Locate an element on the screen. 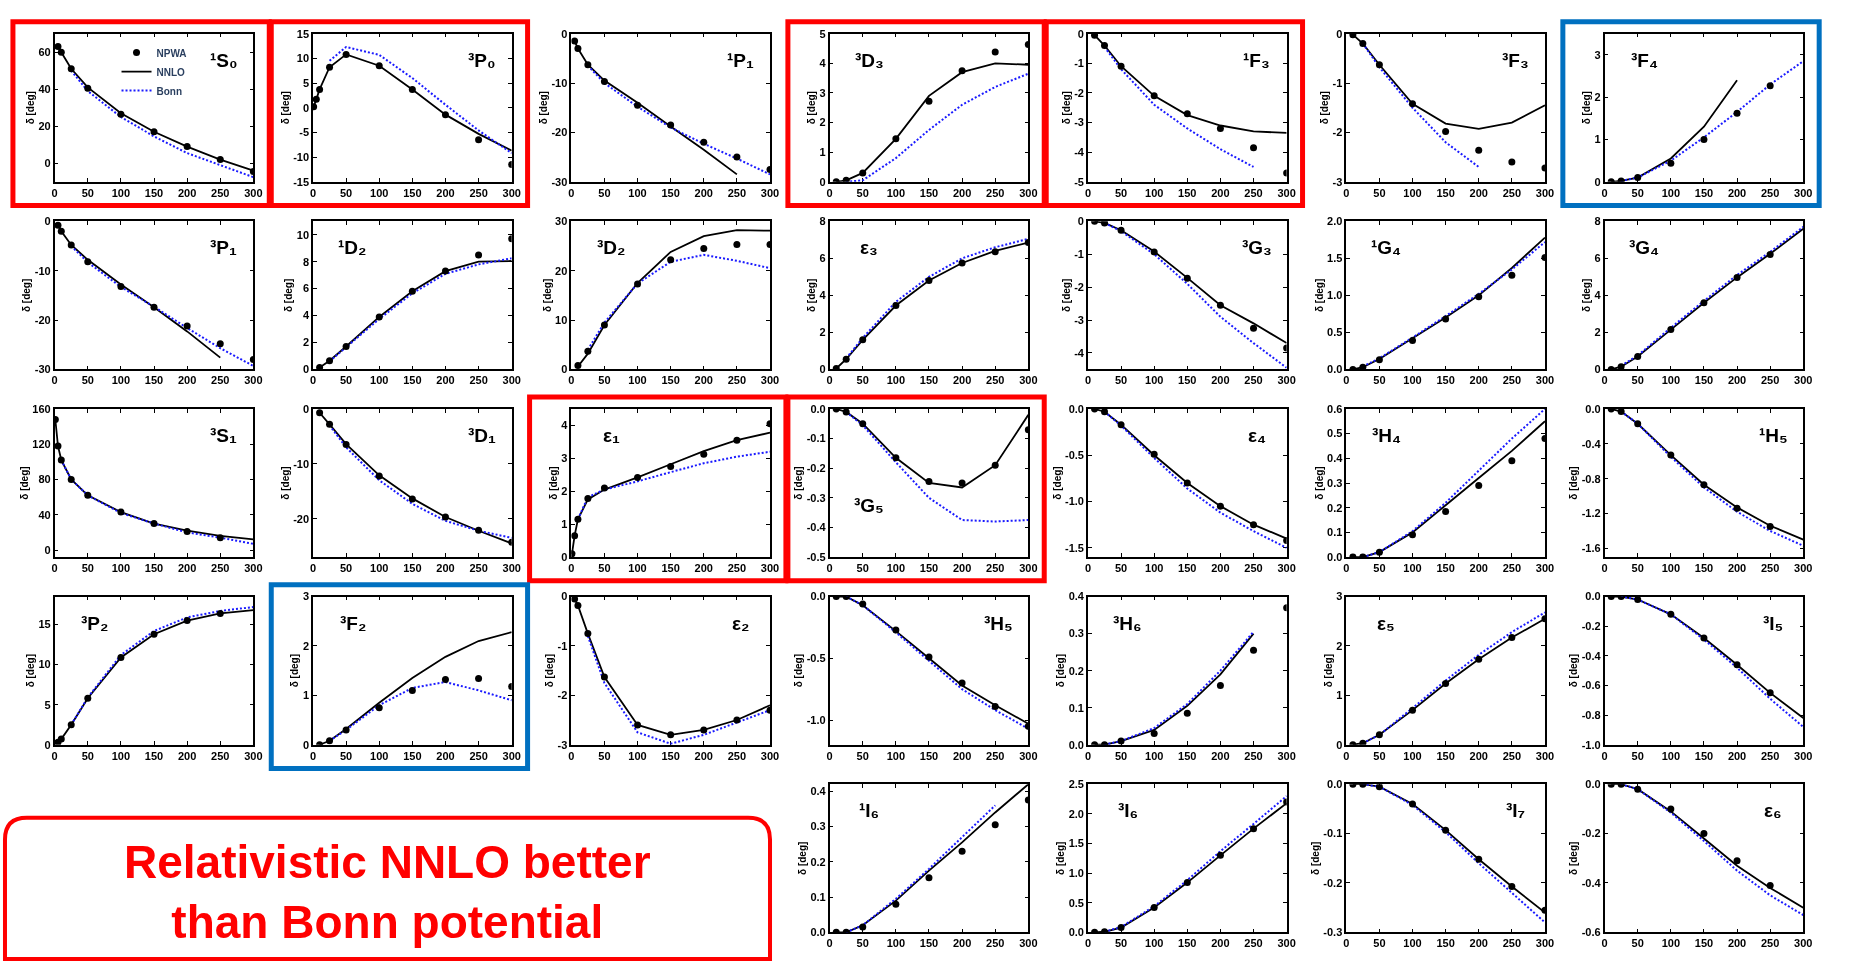 The height and width of the screenshot is (967, 1857). text: ³H₄ is located at coordinates (1387, 435).